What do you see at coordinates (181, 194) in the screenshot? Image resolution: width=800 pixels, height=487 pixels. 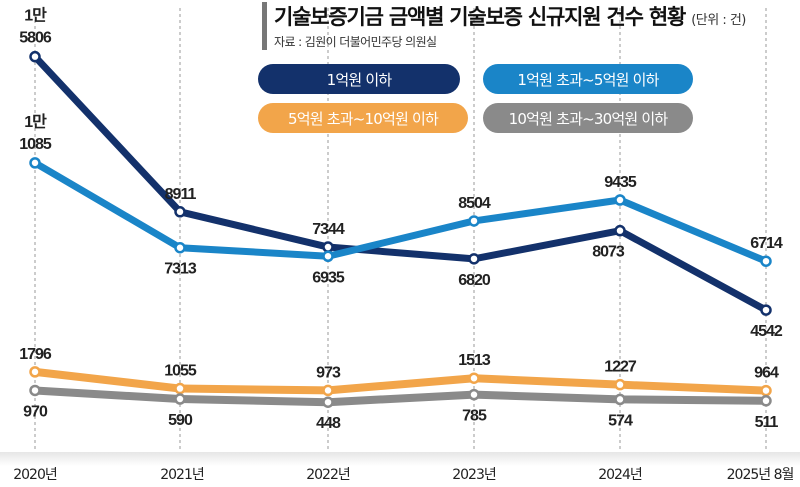 I see `data-label: 8911` at bounding box center [181, 194].